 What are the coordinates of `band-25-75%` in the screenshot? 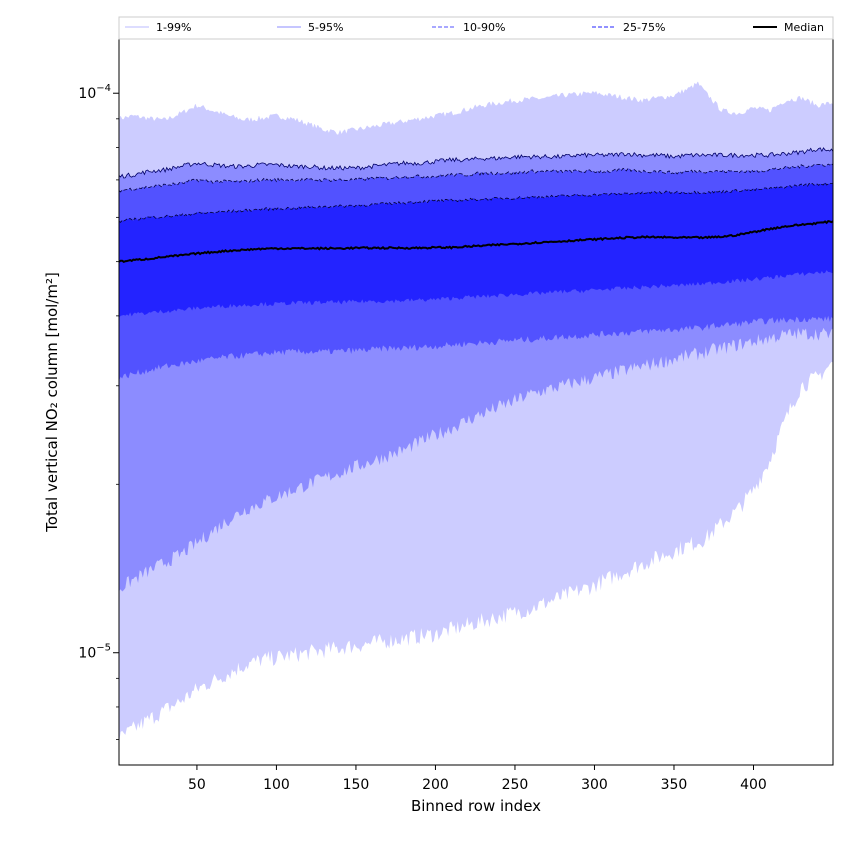 It's located at (476, 250).